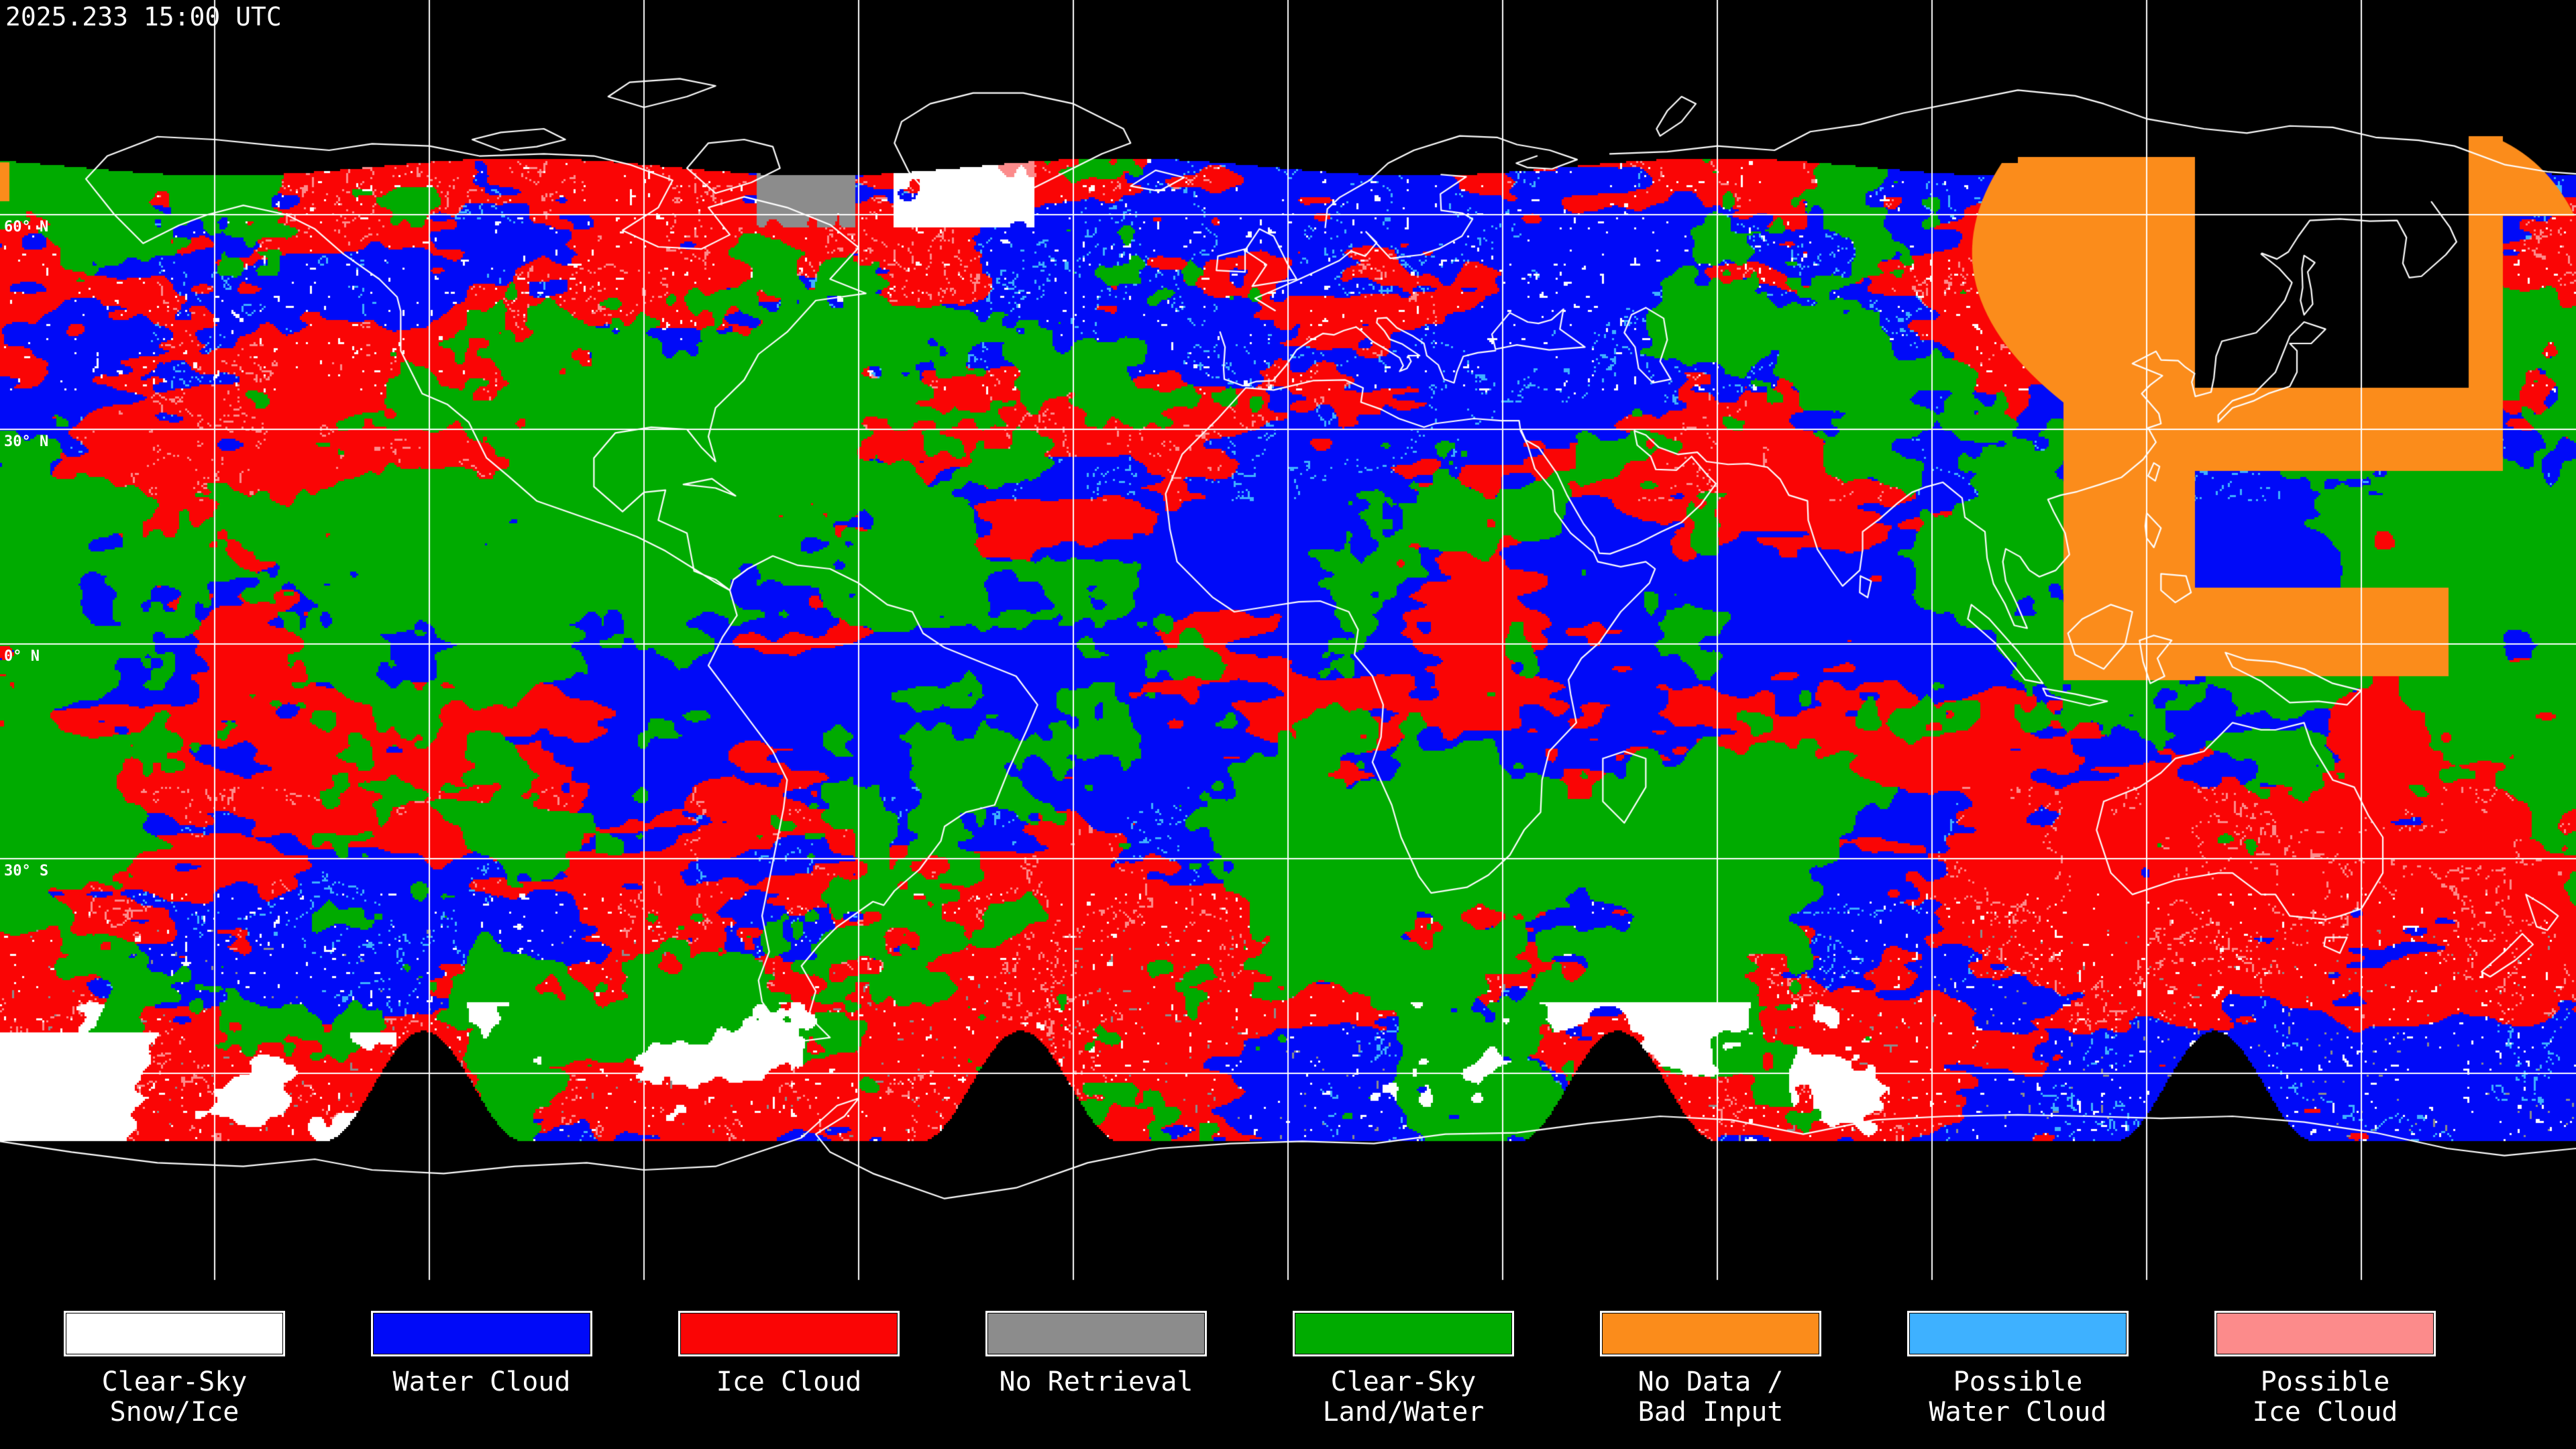 This screenshot has height=1449, width=2576. I want to click on legend-item-clear-sky-land-water: Clear-Sky Land/Water, so click(1403, 1369).